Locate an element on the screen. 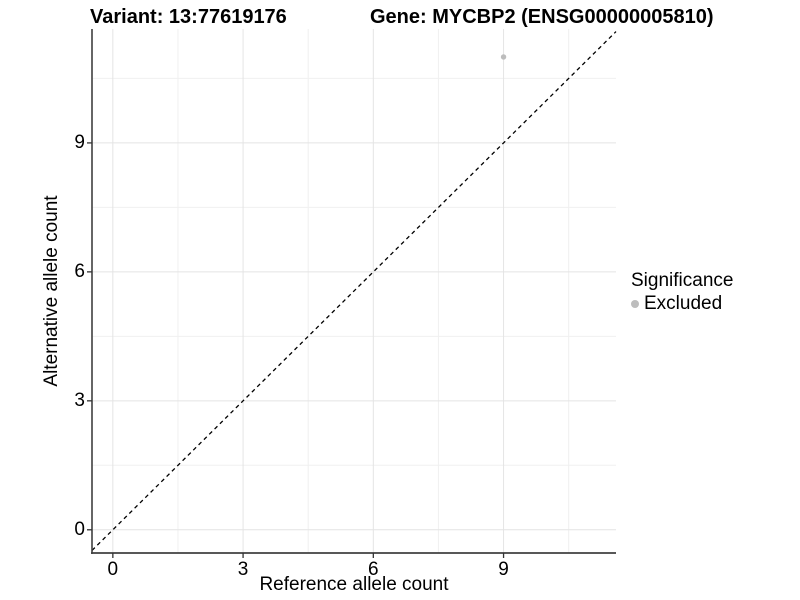 The width and height of the screenshot is (800, 600). data-point is located at coordinates (503, 57).